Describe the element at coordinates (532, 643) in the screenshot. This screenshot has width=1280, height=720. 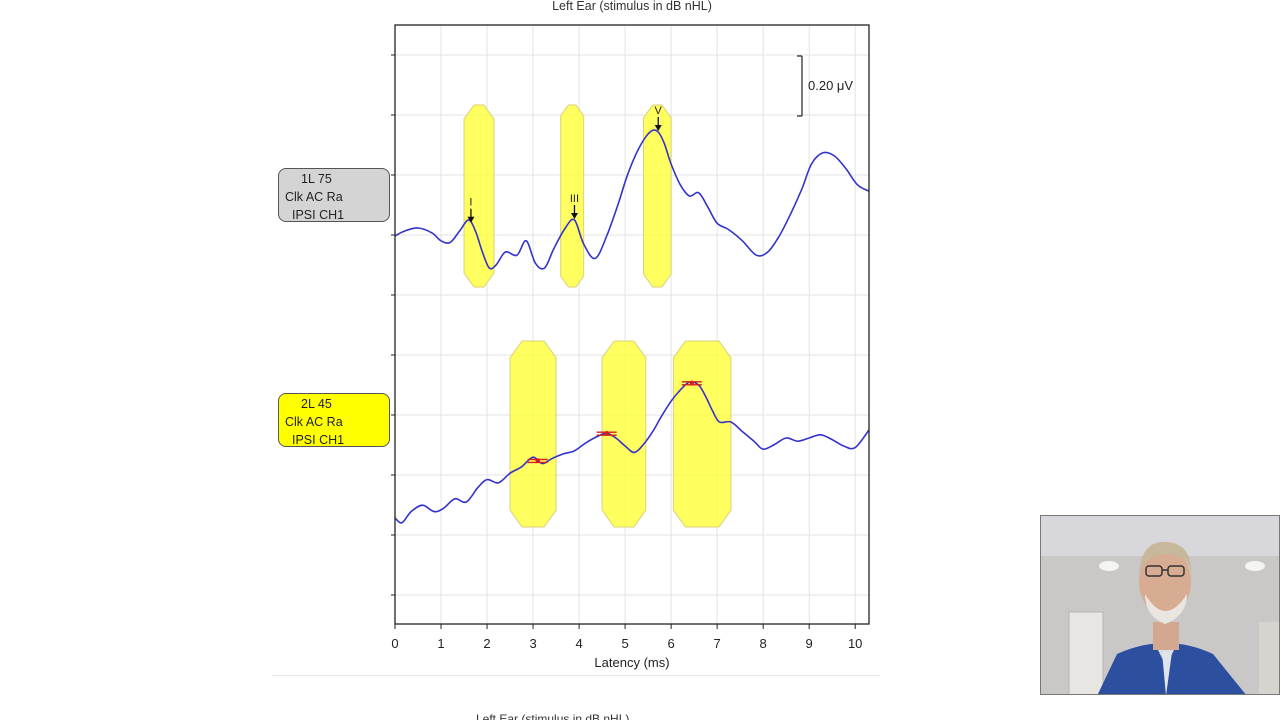
I see `x-tick-label: 3` at that location.